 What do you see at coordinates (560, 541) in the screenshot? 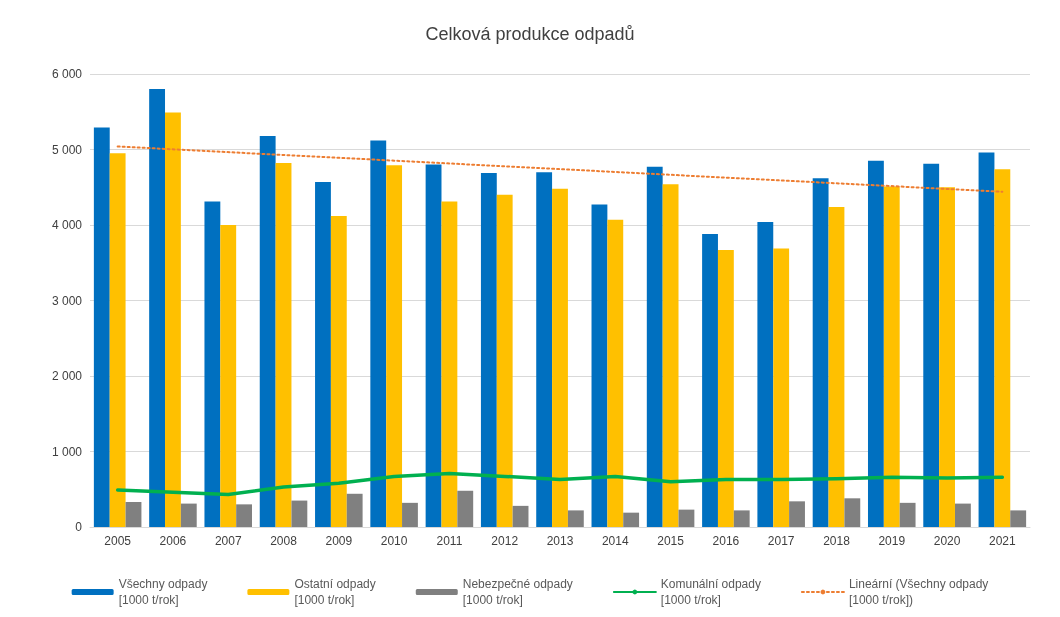
I see `x-tick-label: 2013` at bounding box center [560, 541].